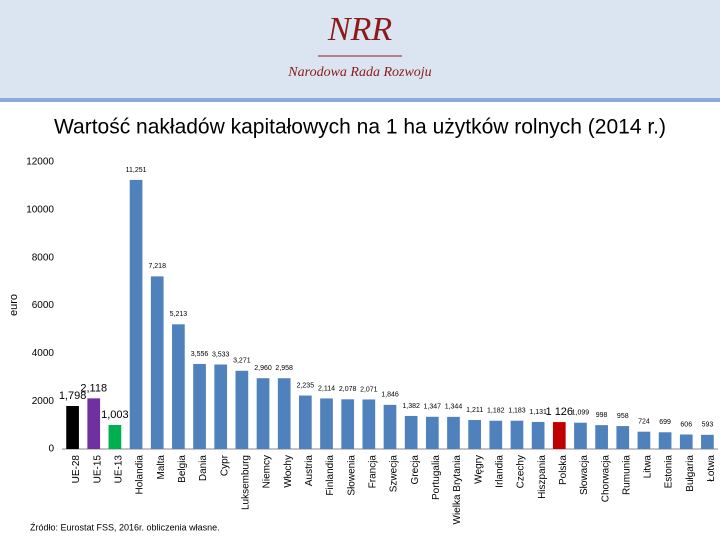  I want to click on value-label: 699, so click(665, 422).